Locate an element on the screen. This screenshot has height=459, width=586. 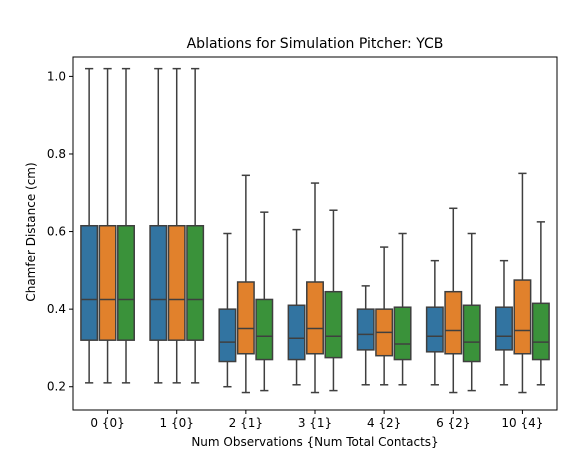
y-tick-label: 1.0 is located at coordinates (56, 76).